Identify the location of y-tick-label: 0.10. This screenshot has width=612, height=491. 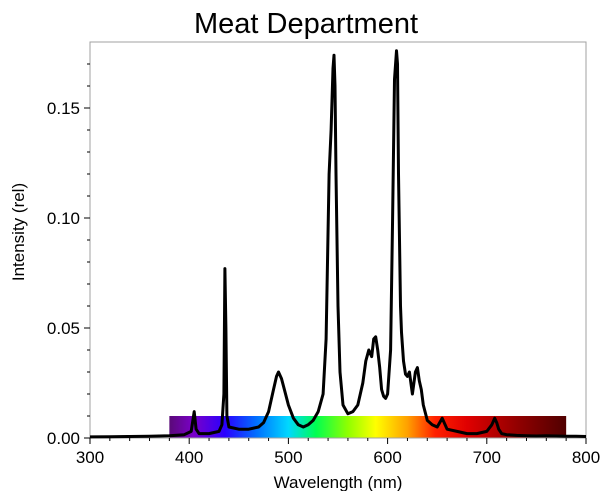
(63, 218).